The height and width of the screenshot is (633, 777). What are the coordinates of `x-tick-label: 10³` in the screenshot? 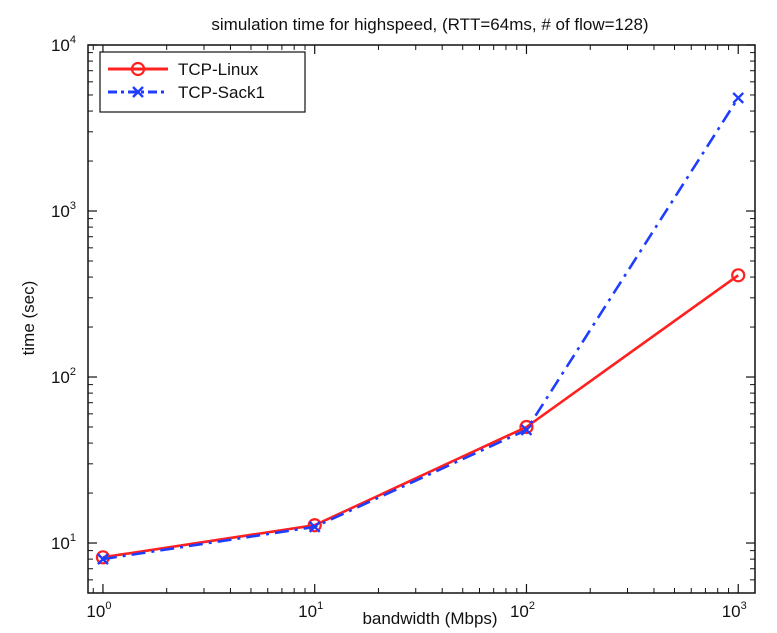 It's located at (734, 610).